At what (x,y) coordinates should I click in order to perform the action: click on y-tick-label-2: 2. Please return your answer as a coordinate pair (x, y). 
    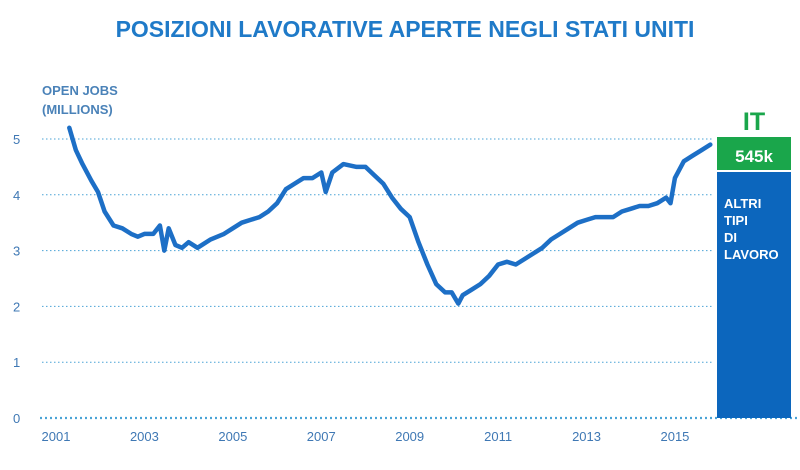
    Looking at the image, I should click on (16, 306).